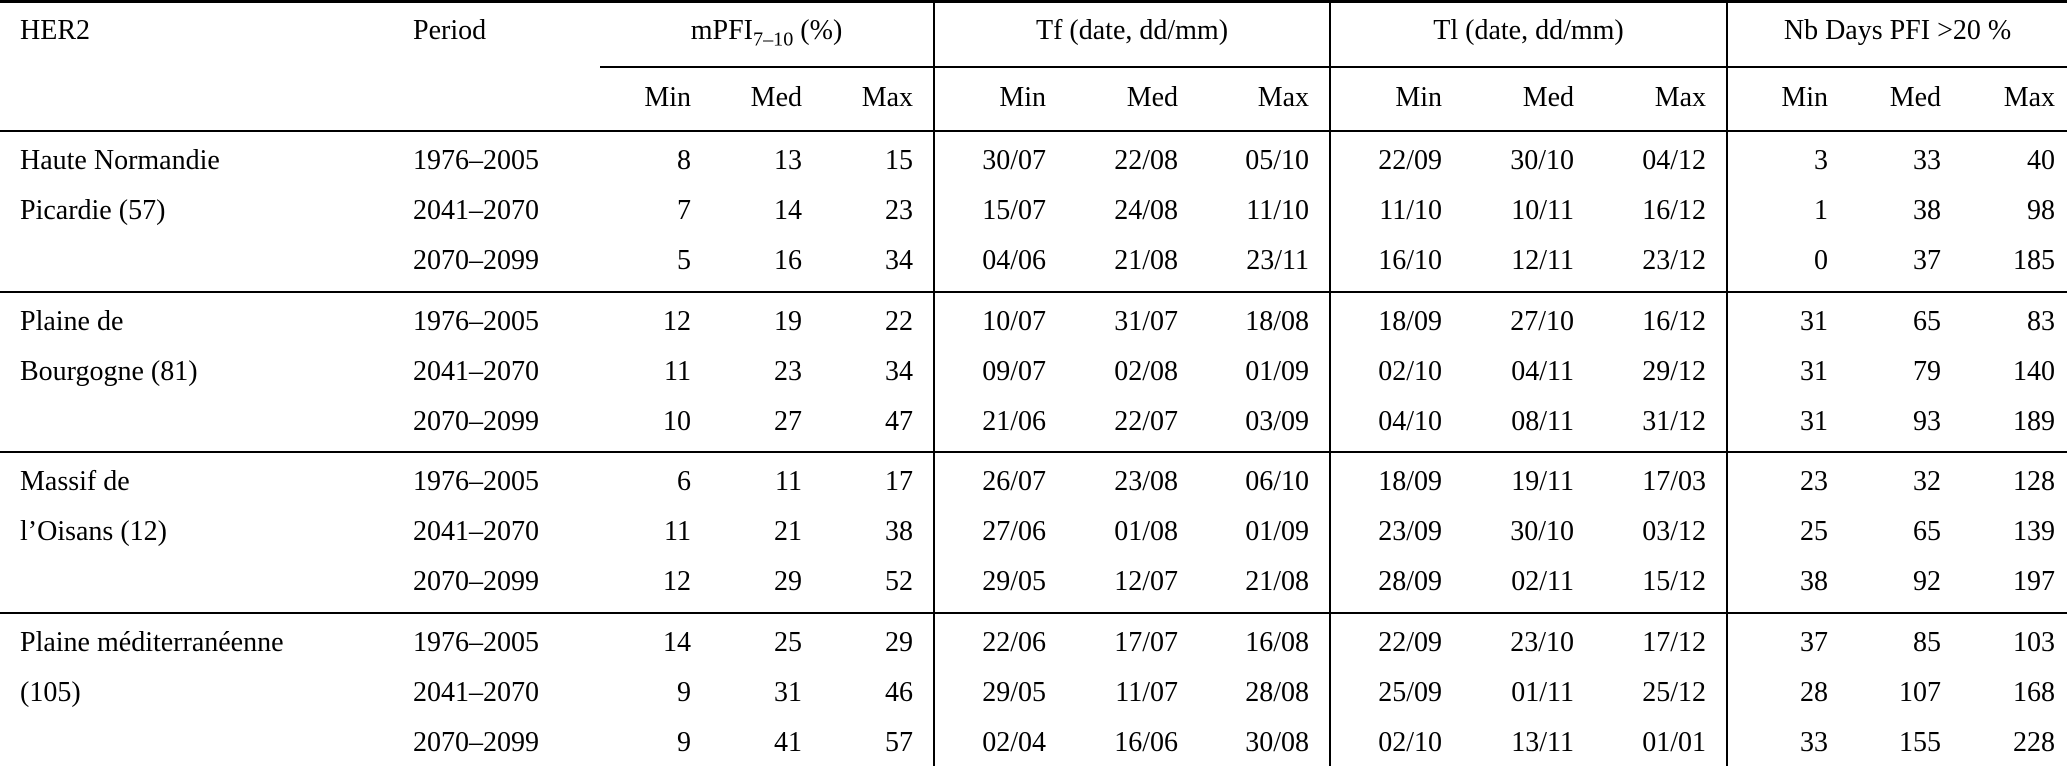 Image resolution: width=2067 pixels, height=766 pixels. What do you see at coordinates (1897, 318) in the screenshot?
I see `cell-nbdays-med: 65` at bounding box center [1897, 318].